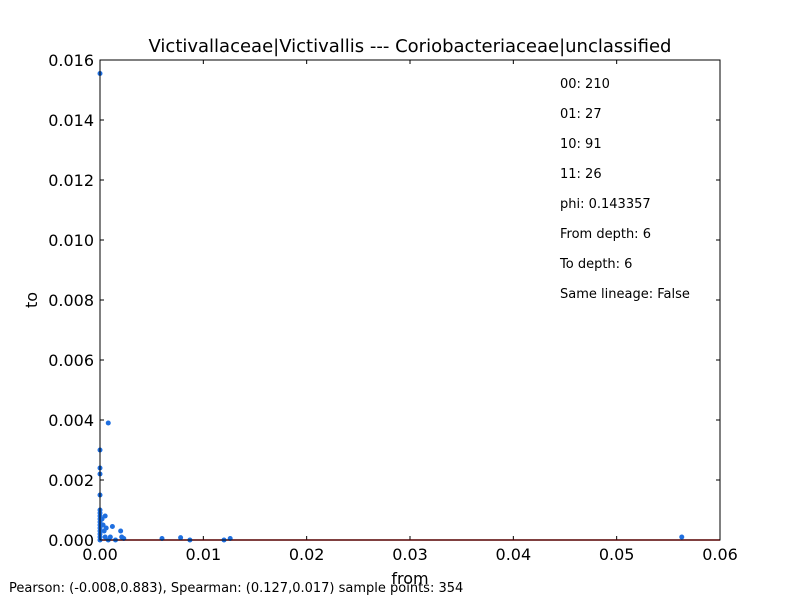 This screenshot has width=800, height=600. What do you see at coordinates (71, 300) in the screenshot?
I see `y-tick-label: 0.008` at bounding box center [71, 300].